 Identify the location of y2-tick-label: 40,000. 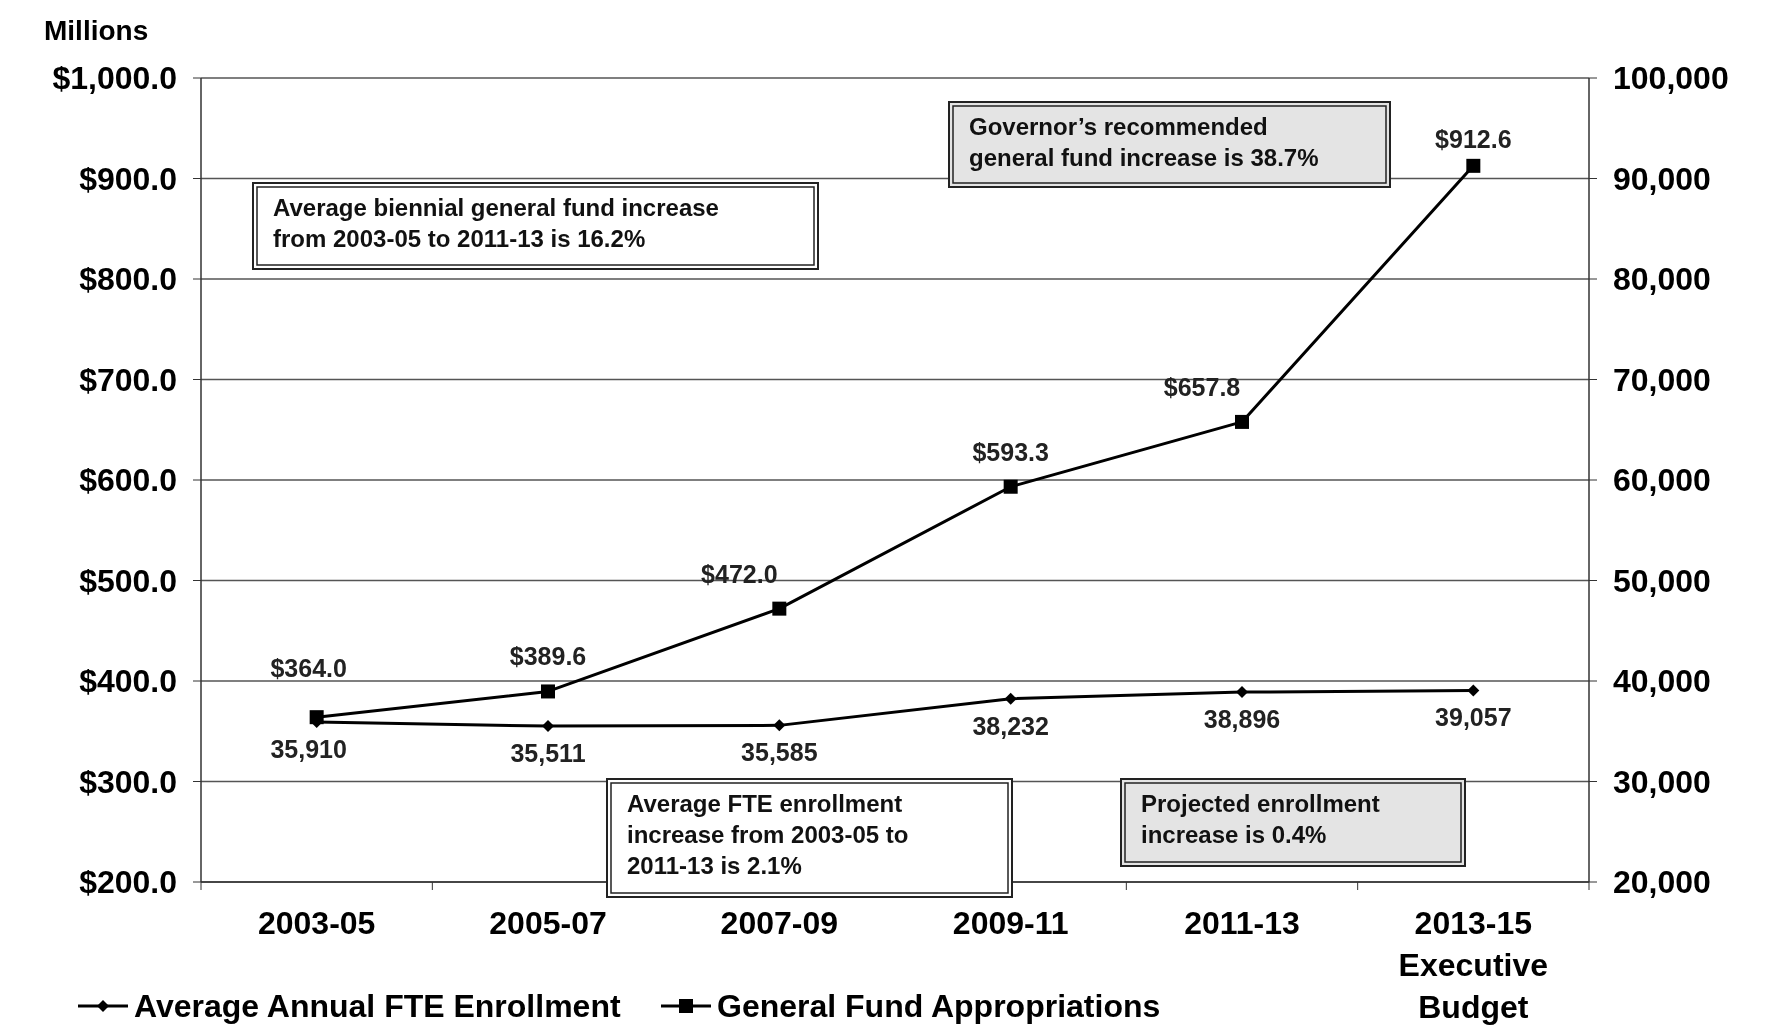
(1662, 681).